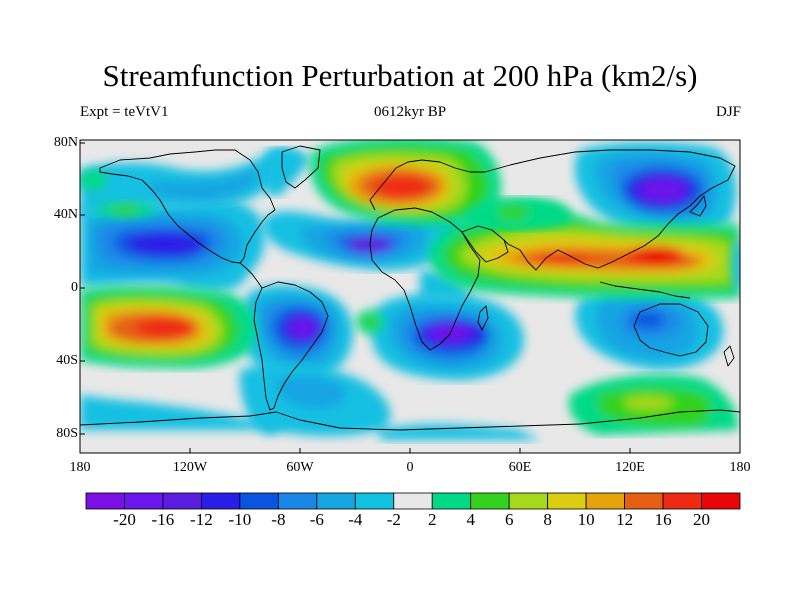  What do you see at coordinates (509, 519) in the screenshot?
I see `colorbar-label: 6` at bounding box center [509, 519].